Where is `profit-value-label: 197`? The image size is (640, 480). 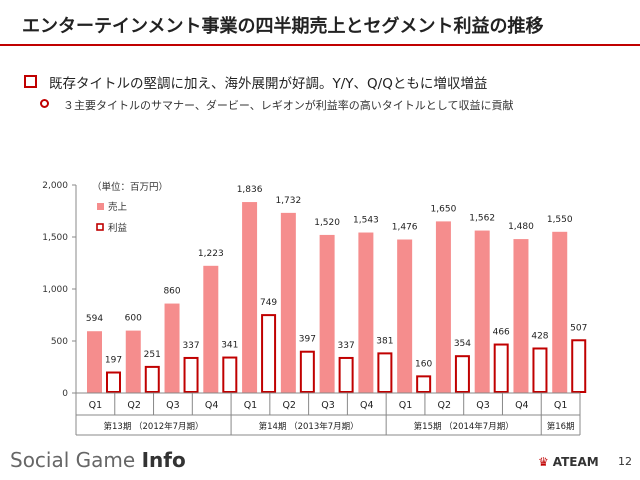
profit-value-label: 197 is located at coordinates (113, 361).